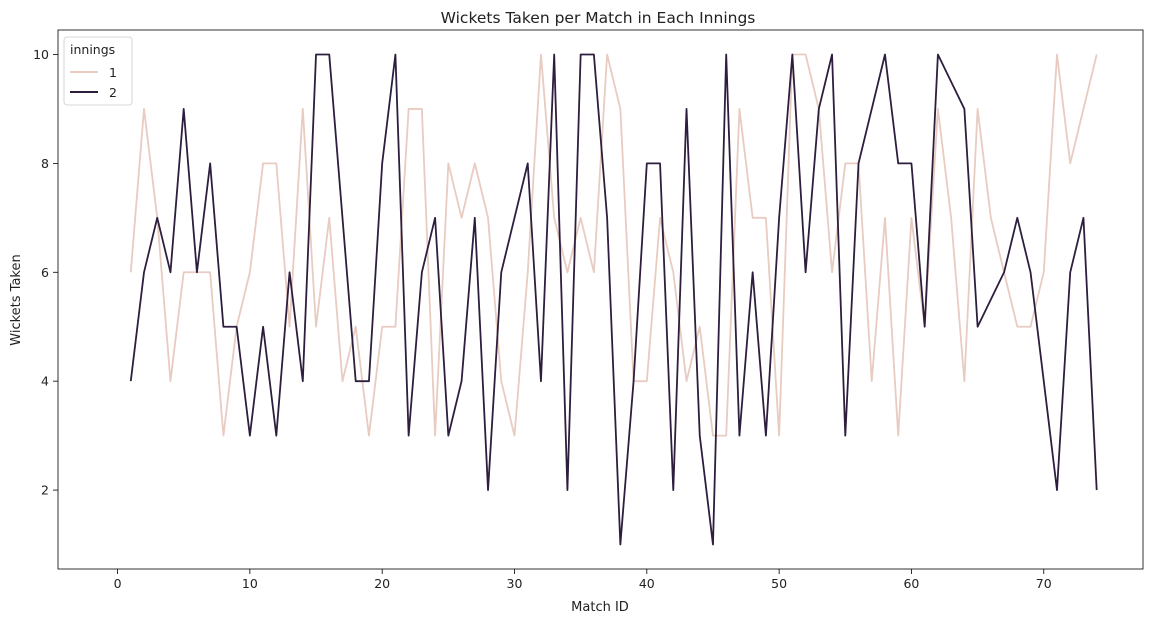 The height and width of the screenshot is (624, 1151). Describe the element at coordinates (45, 163) in the screenshot. I see `y-tick-label: 8` at that location.